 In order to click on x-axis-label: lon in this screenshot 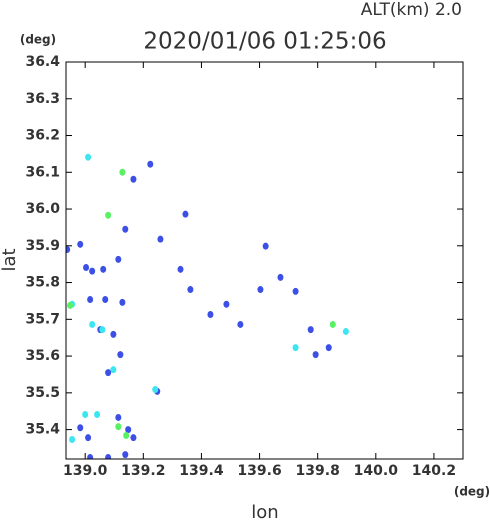, I will do `click(264, 511)`.